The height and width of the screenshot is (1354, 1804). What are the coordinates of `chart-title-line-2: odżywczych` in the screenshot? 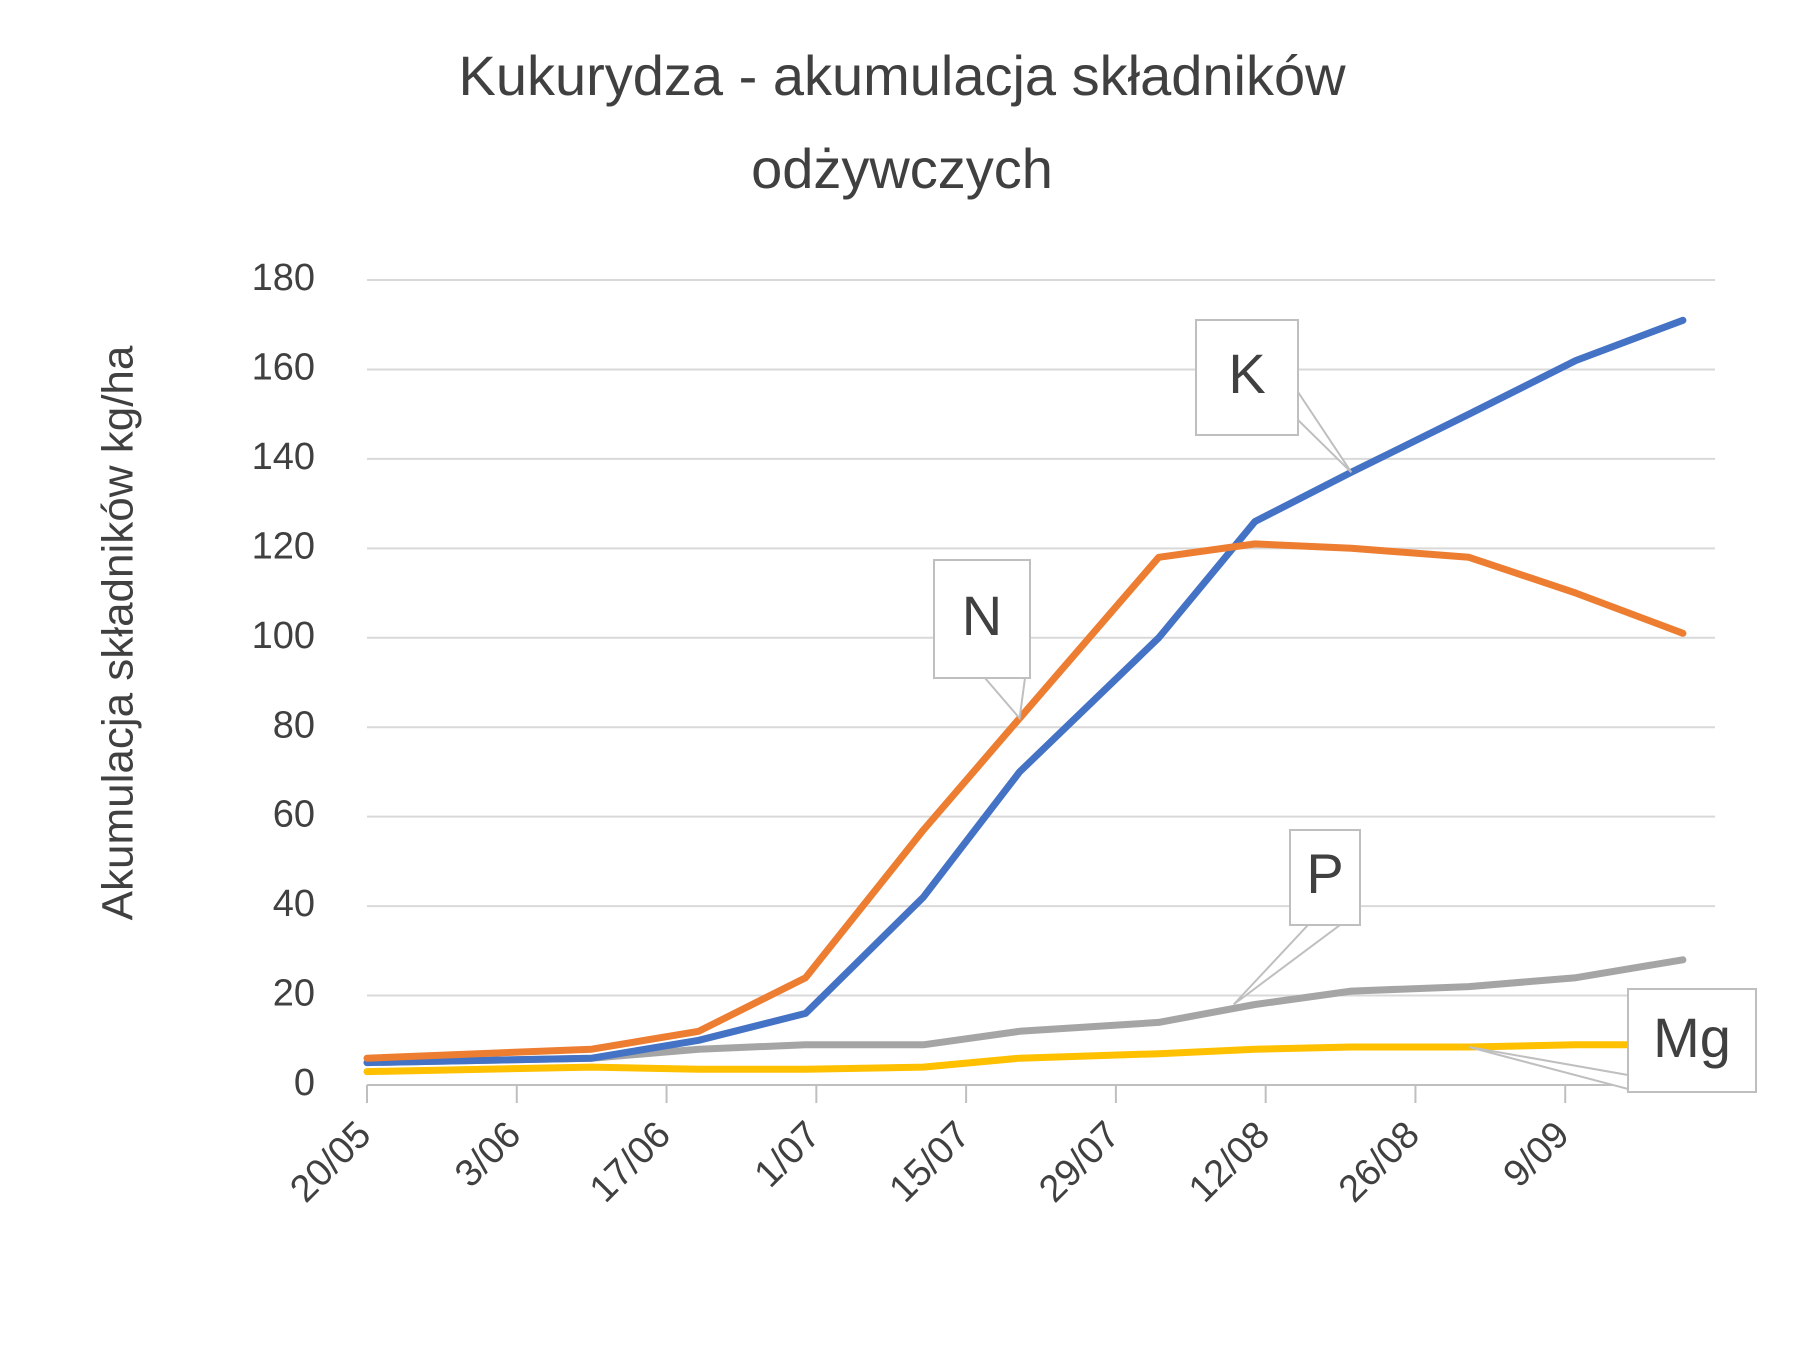 It's located at (902, 168).